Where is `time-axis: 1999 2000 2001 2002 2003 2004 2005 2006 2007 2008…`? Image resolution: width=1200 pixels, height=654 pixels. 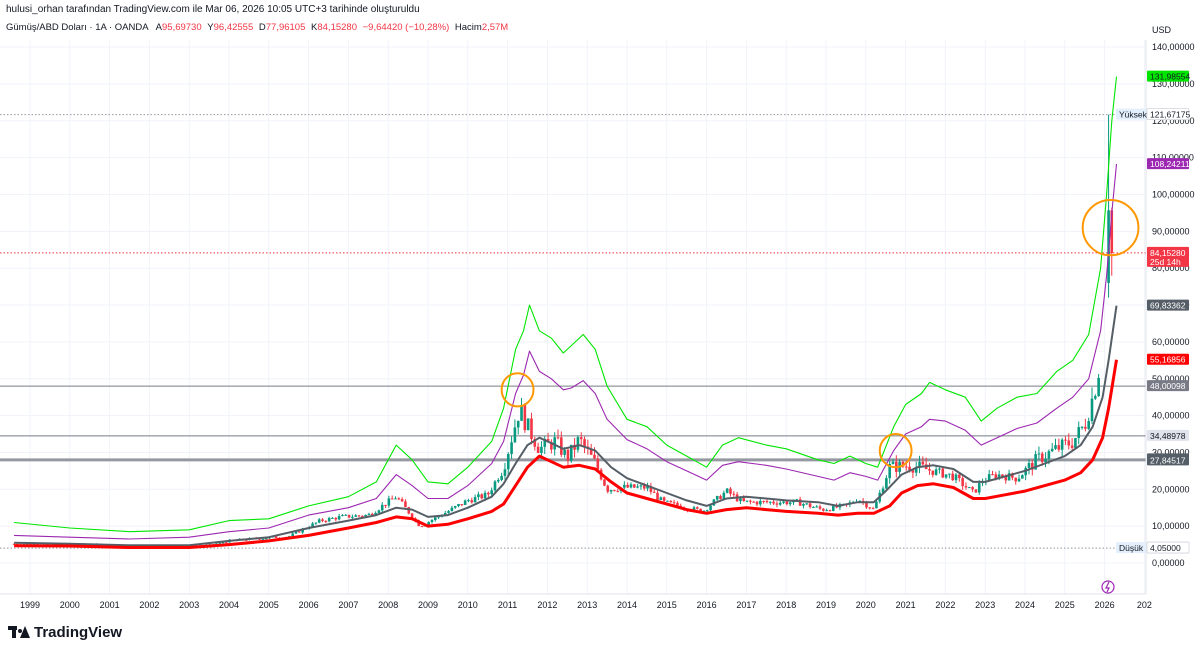
time-axis: 1999 2000 2001 2002 2003 2004 2005 2006 2007 2008… is located at coordinates (576, 601).